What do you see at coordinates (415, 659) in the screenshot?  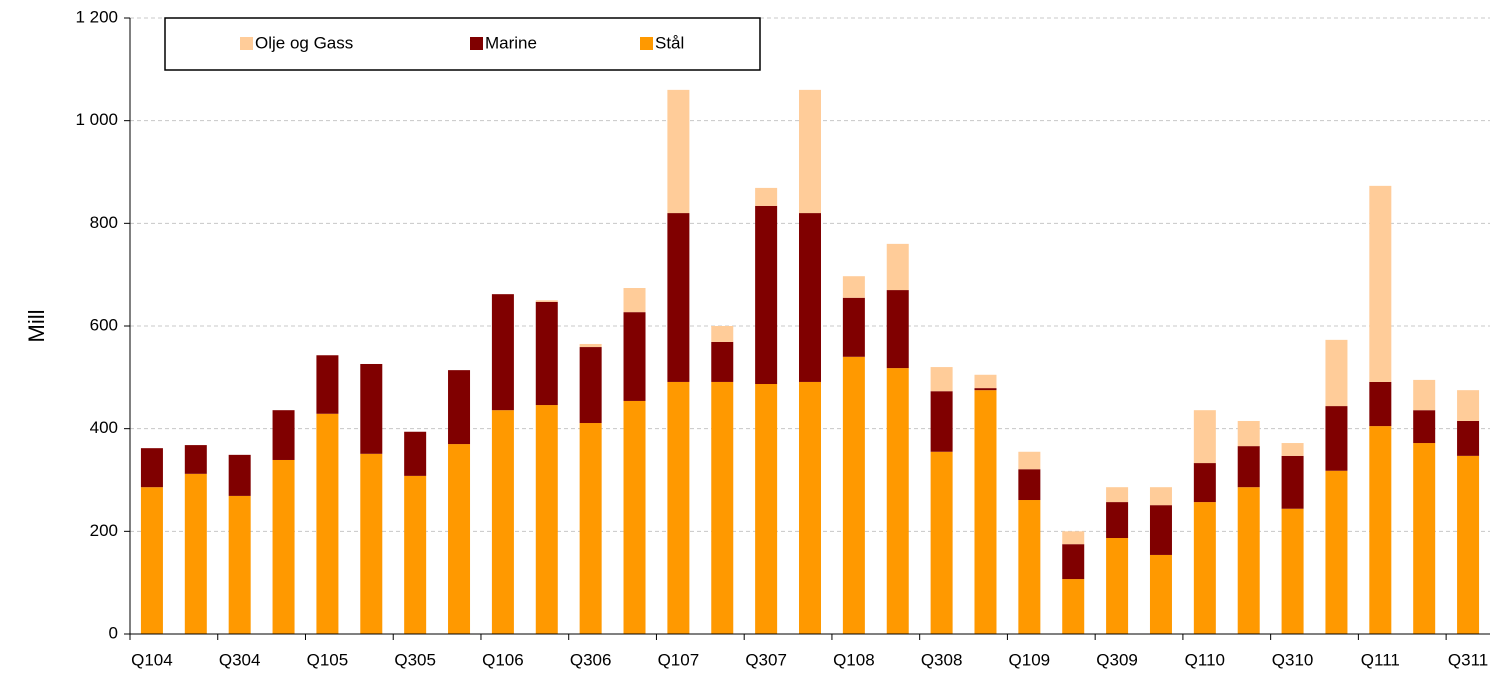 I see `x-tick-label: Q305` at bounding box center [415, 659].